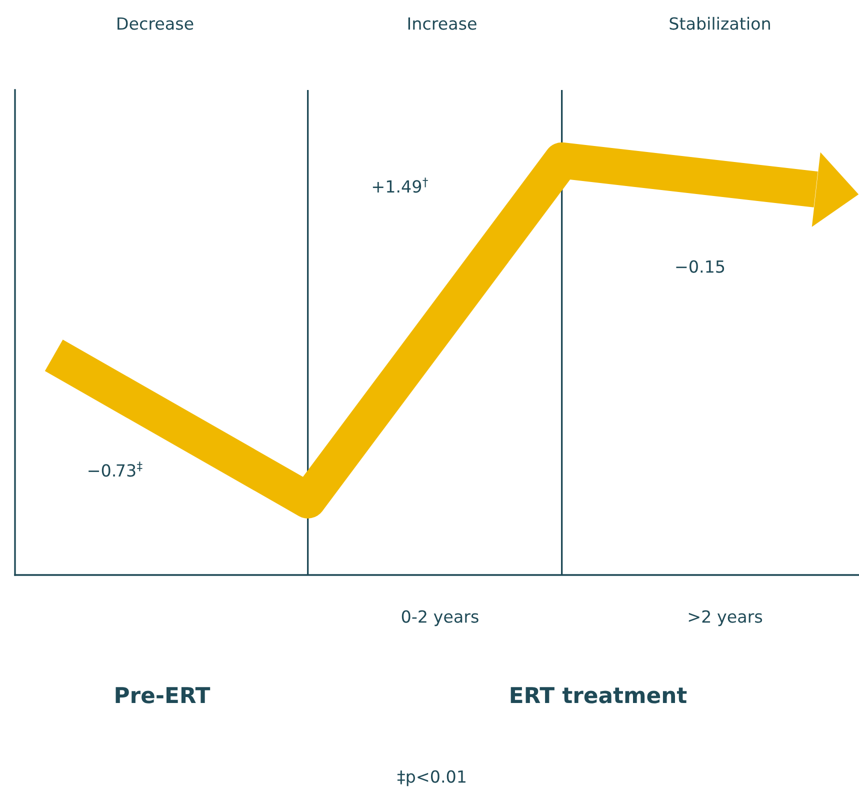 The width and height of the screenshot is (859, 799). I want to click on text: Decrease, so click(156, 23).